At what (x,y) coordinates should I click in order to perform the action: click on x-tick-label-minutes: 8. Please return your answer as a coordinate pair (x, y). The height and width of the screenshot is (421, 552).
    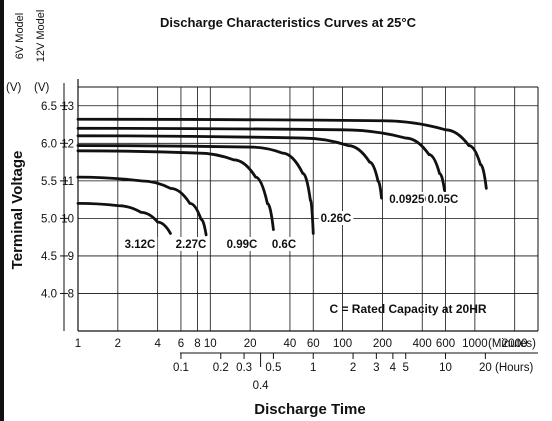
    Looking at the image, I should click on (197, 344).